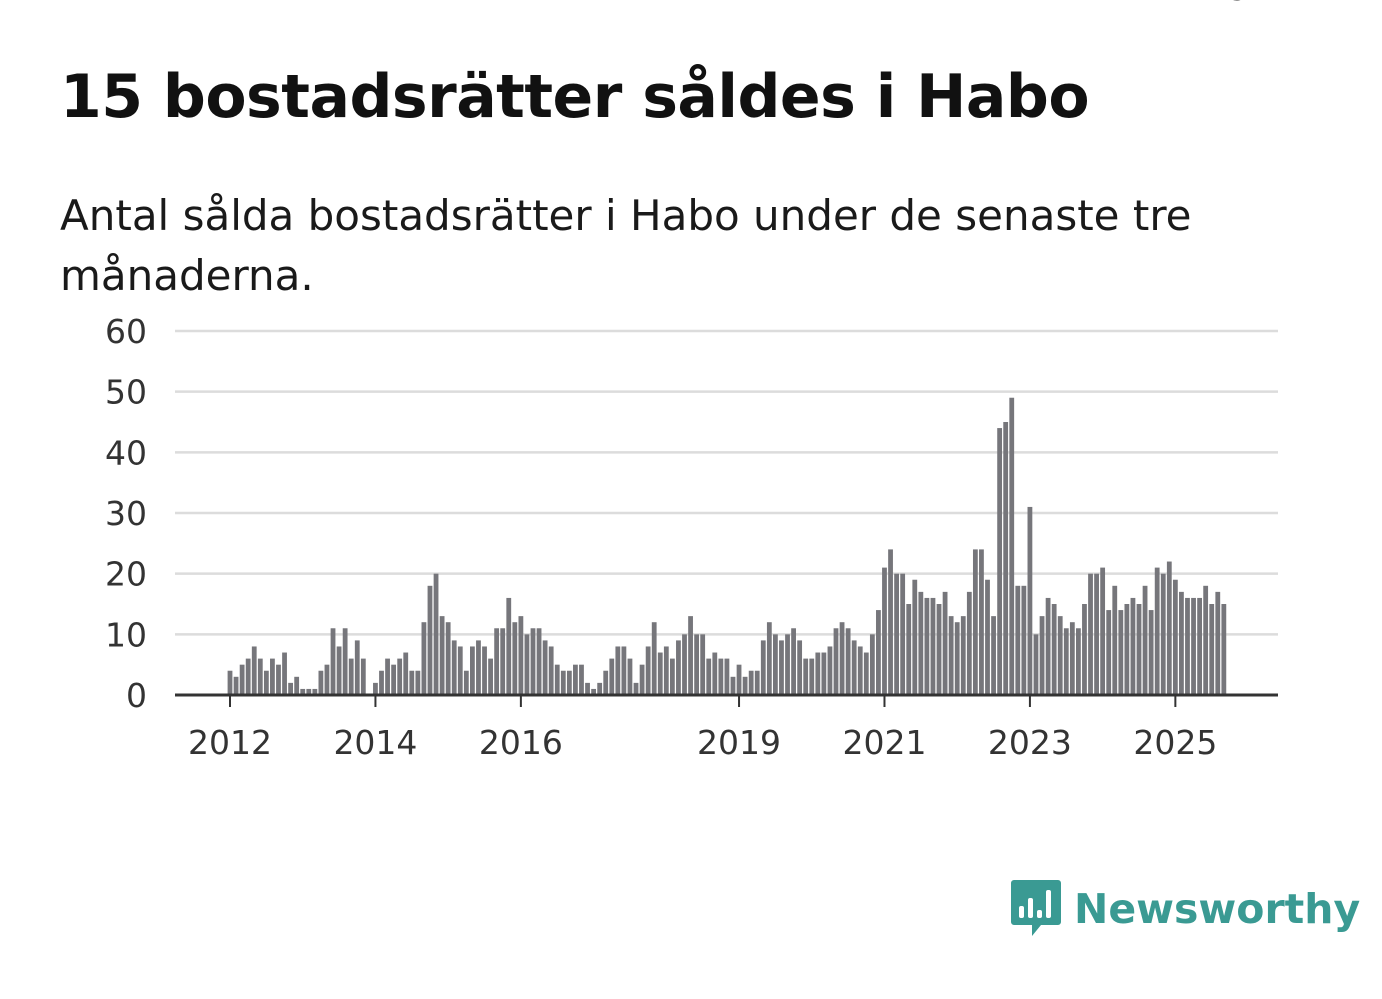 This screenshot has width=1382, height=999. Describe the element at coordinates (126, 574) in the screenshot. I see `y-tick-label: 20` at that location.